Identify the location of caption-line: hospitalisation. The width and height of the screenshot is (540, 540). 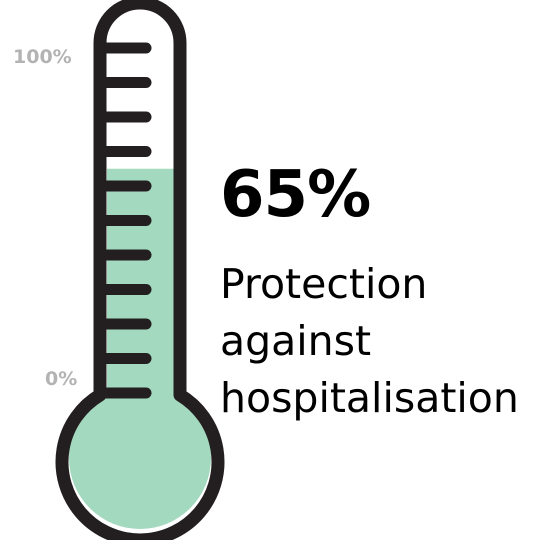
(369, 398).